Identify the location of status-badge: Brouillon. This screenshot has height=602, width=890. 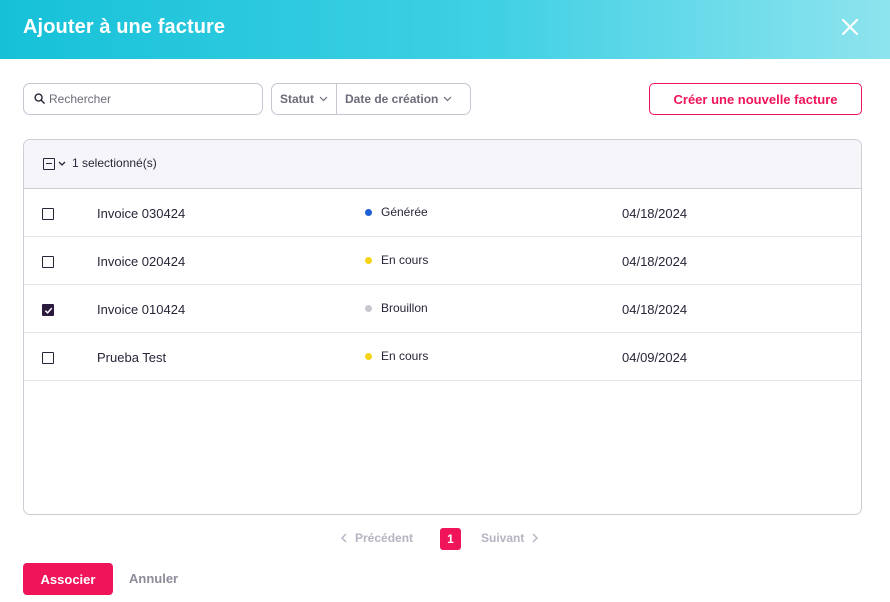
(396, 308).